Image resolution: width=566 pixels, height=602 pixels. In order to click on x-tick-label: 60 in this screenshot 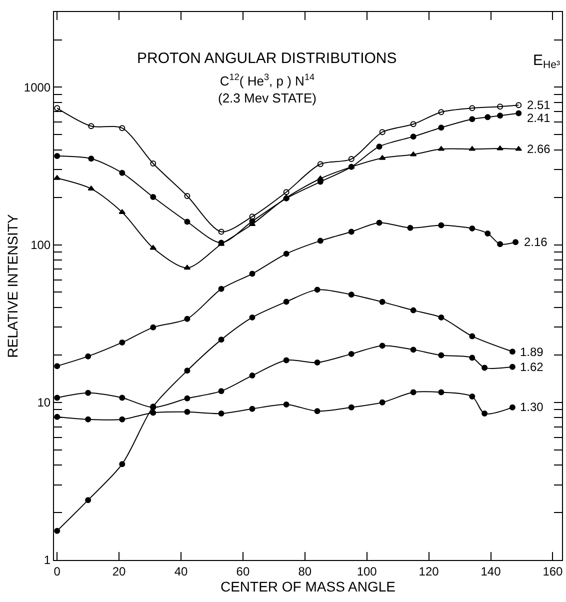, I will do `click(243, 571)`.